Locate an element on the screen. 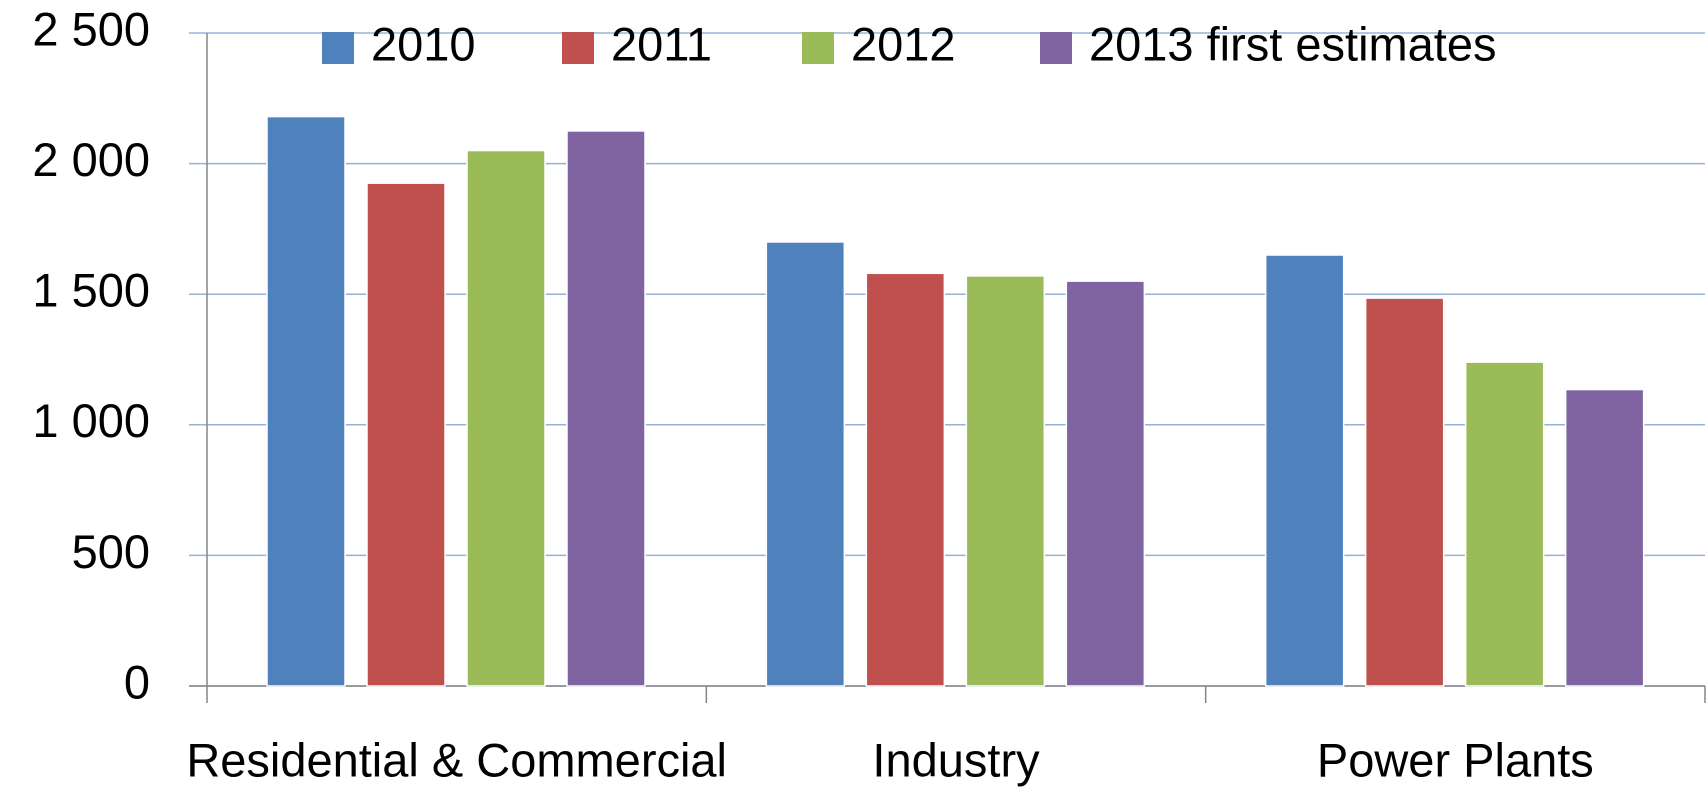  y-tick-label: 1 500 is located at coordinates (91, 290).